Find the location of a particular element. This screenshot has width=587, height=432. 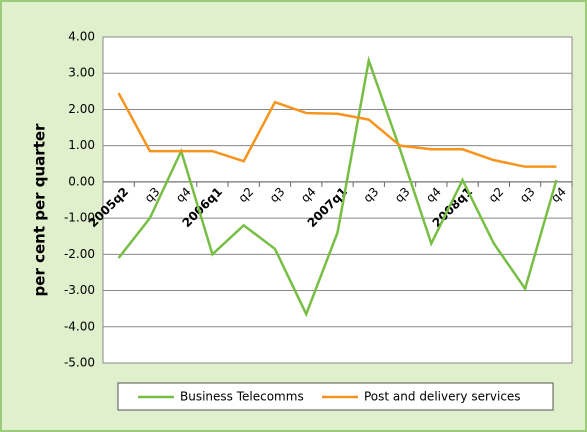

y-tick-label: 4.00 is located at coordinates (81, 37).